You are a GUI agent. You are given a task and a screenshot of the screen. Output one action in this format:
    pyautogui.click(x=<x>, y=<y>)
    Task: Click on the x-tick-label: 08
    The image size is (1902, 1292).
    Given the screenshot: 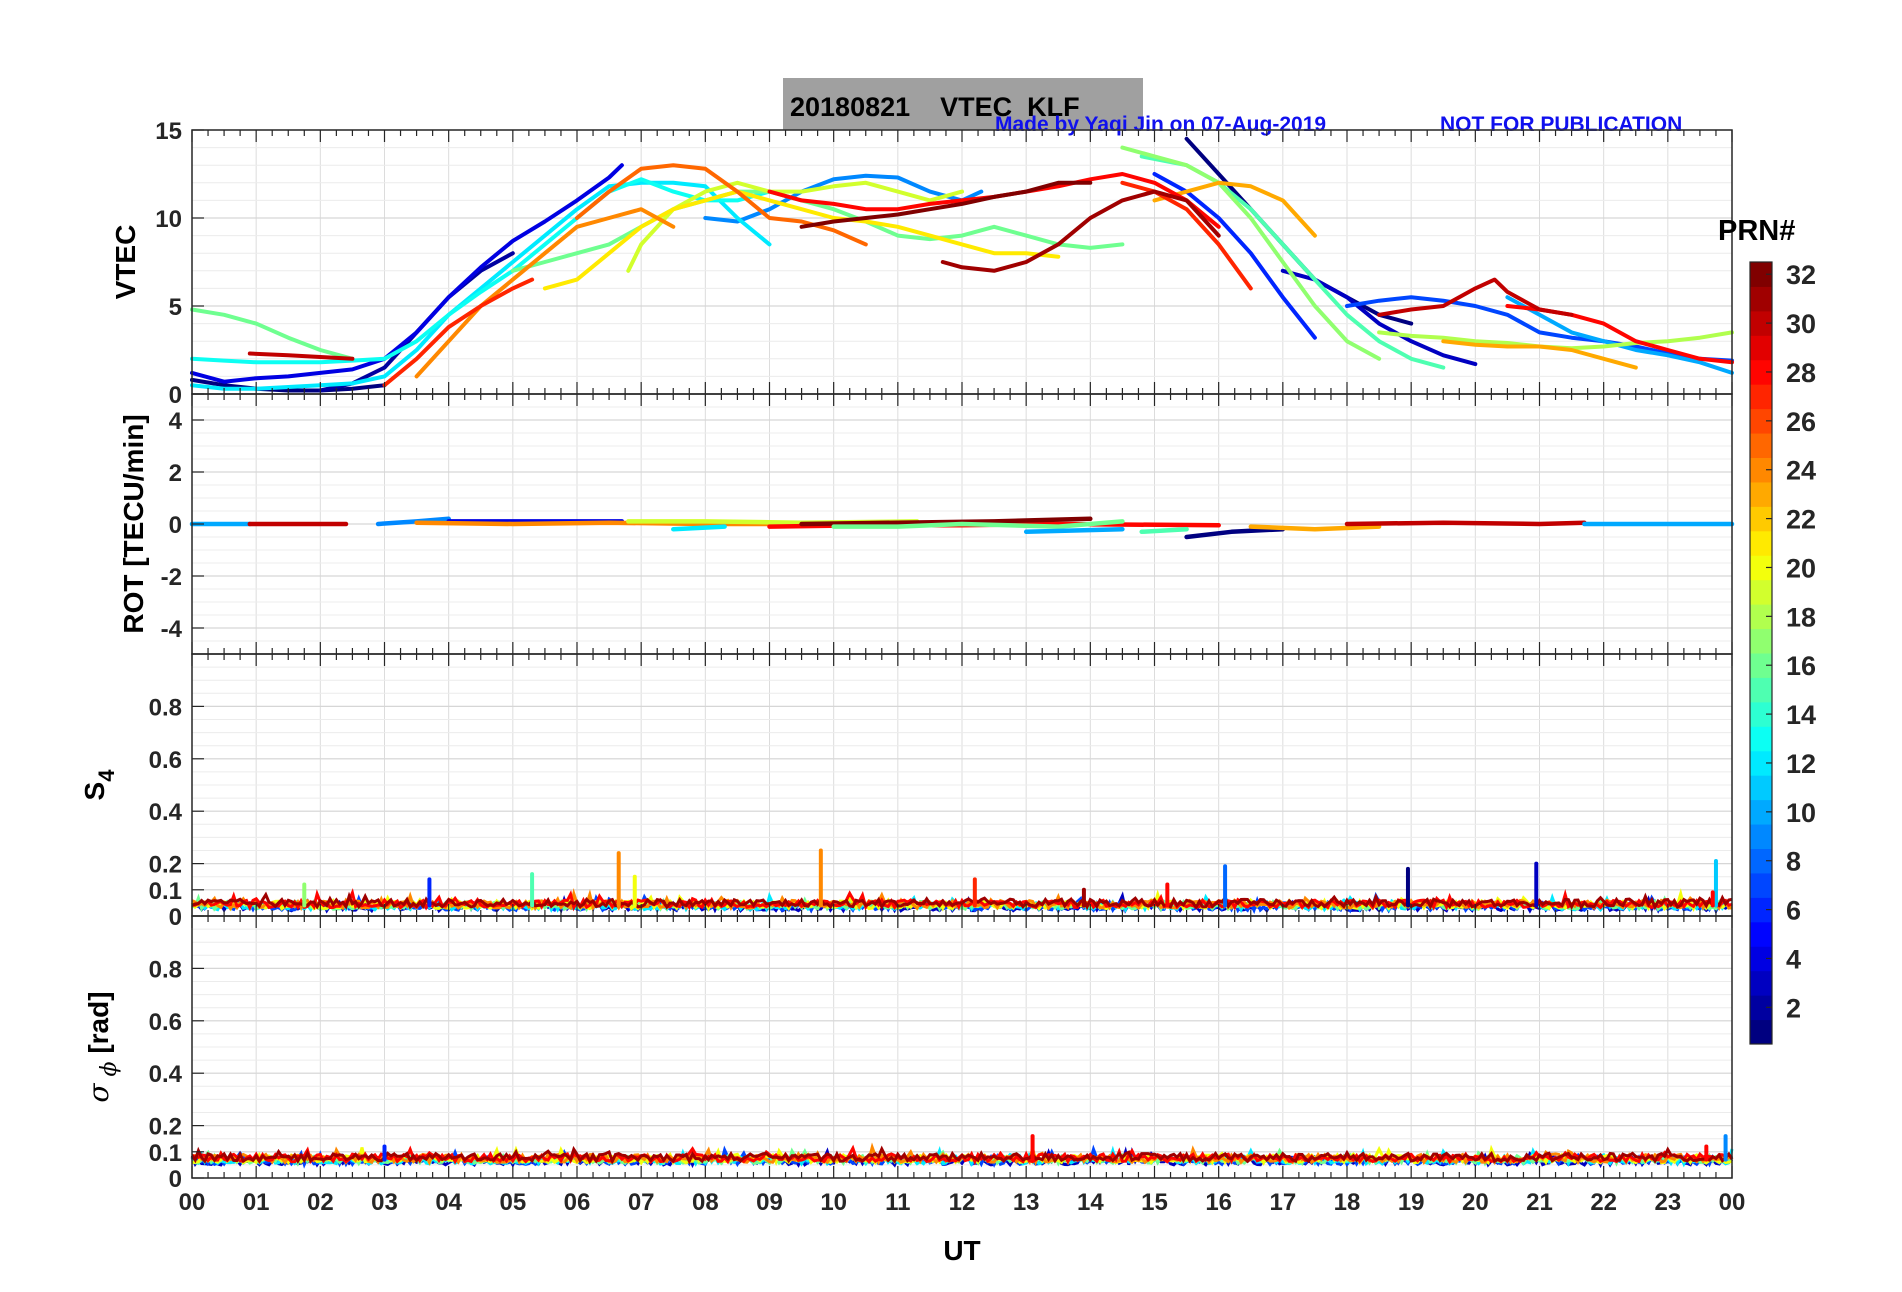 What is the action you would take?
    pyautogui.click(x=705, y=1202)
    